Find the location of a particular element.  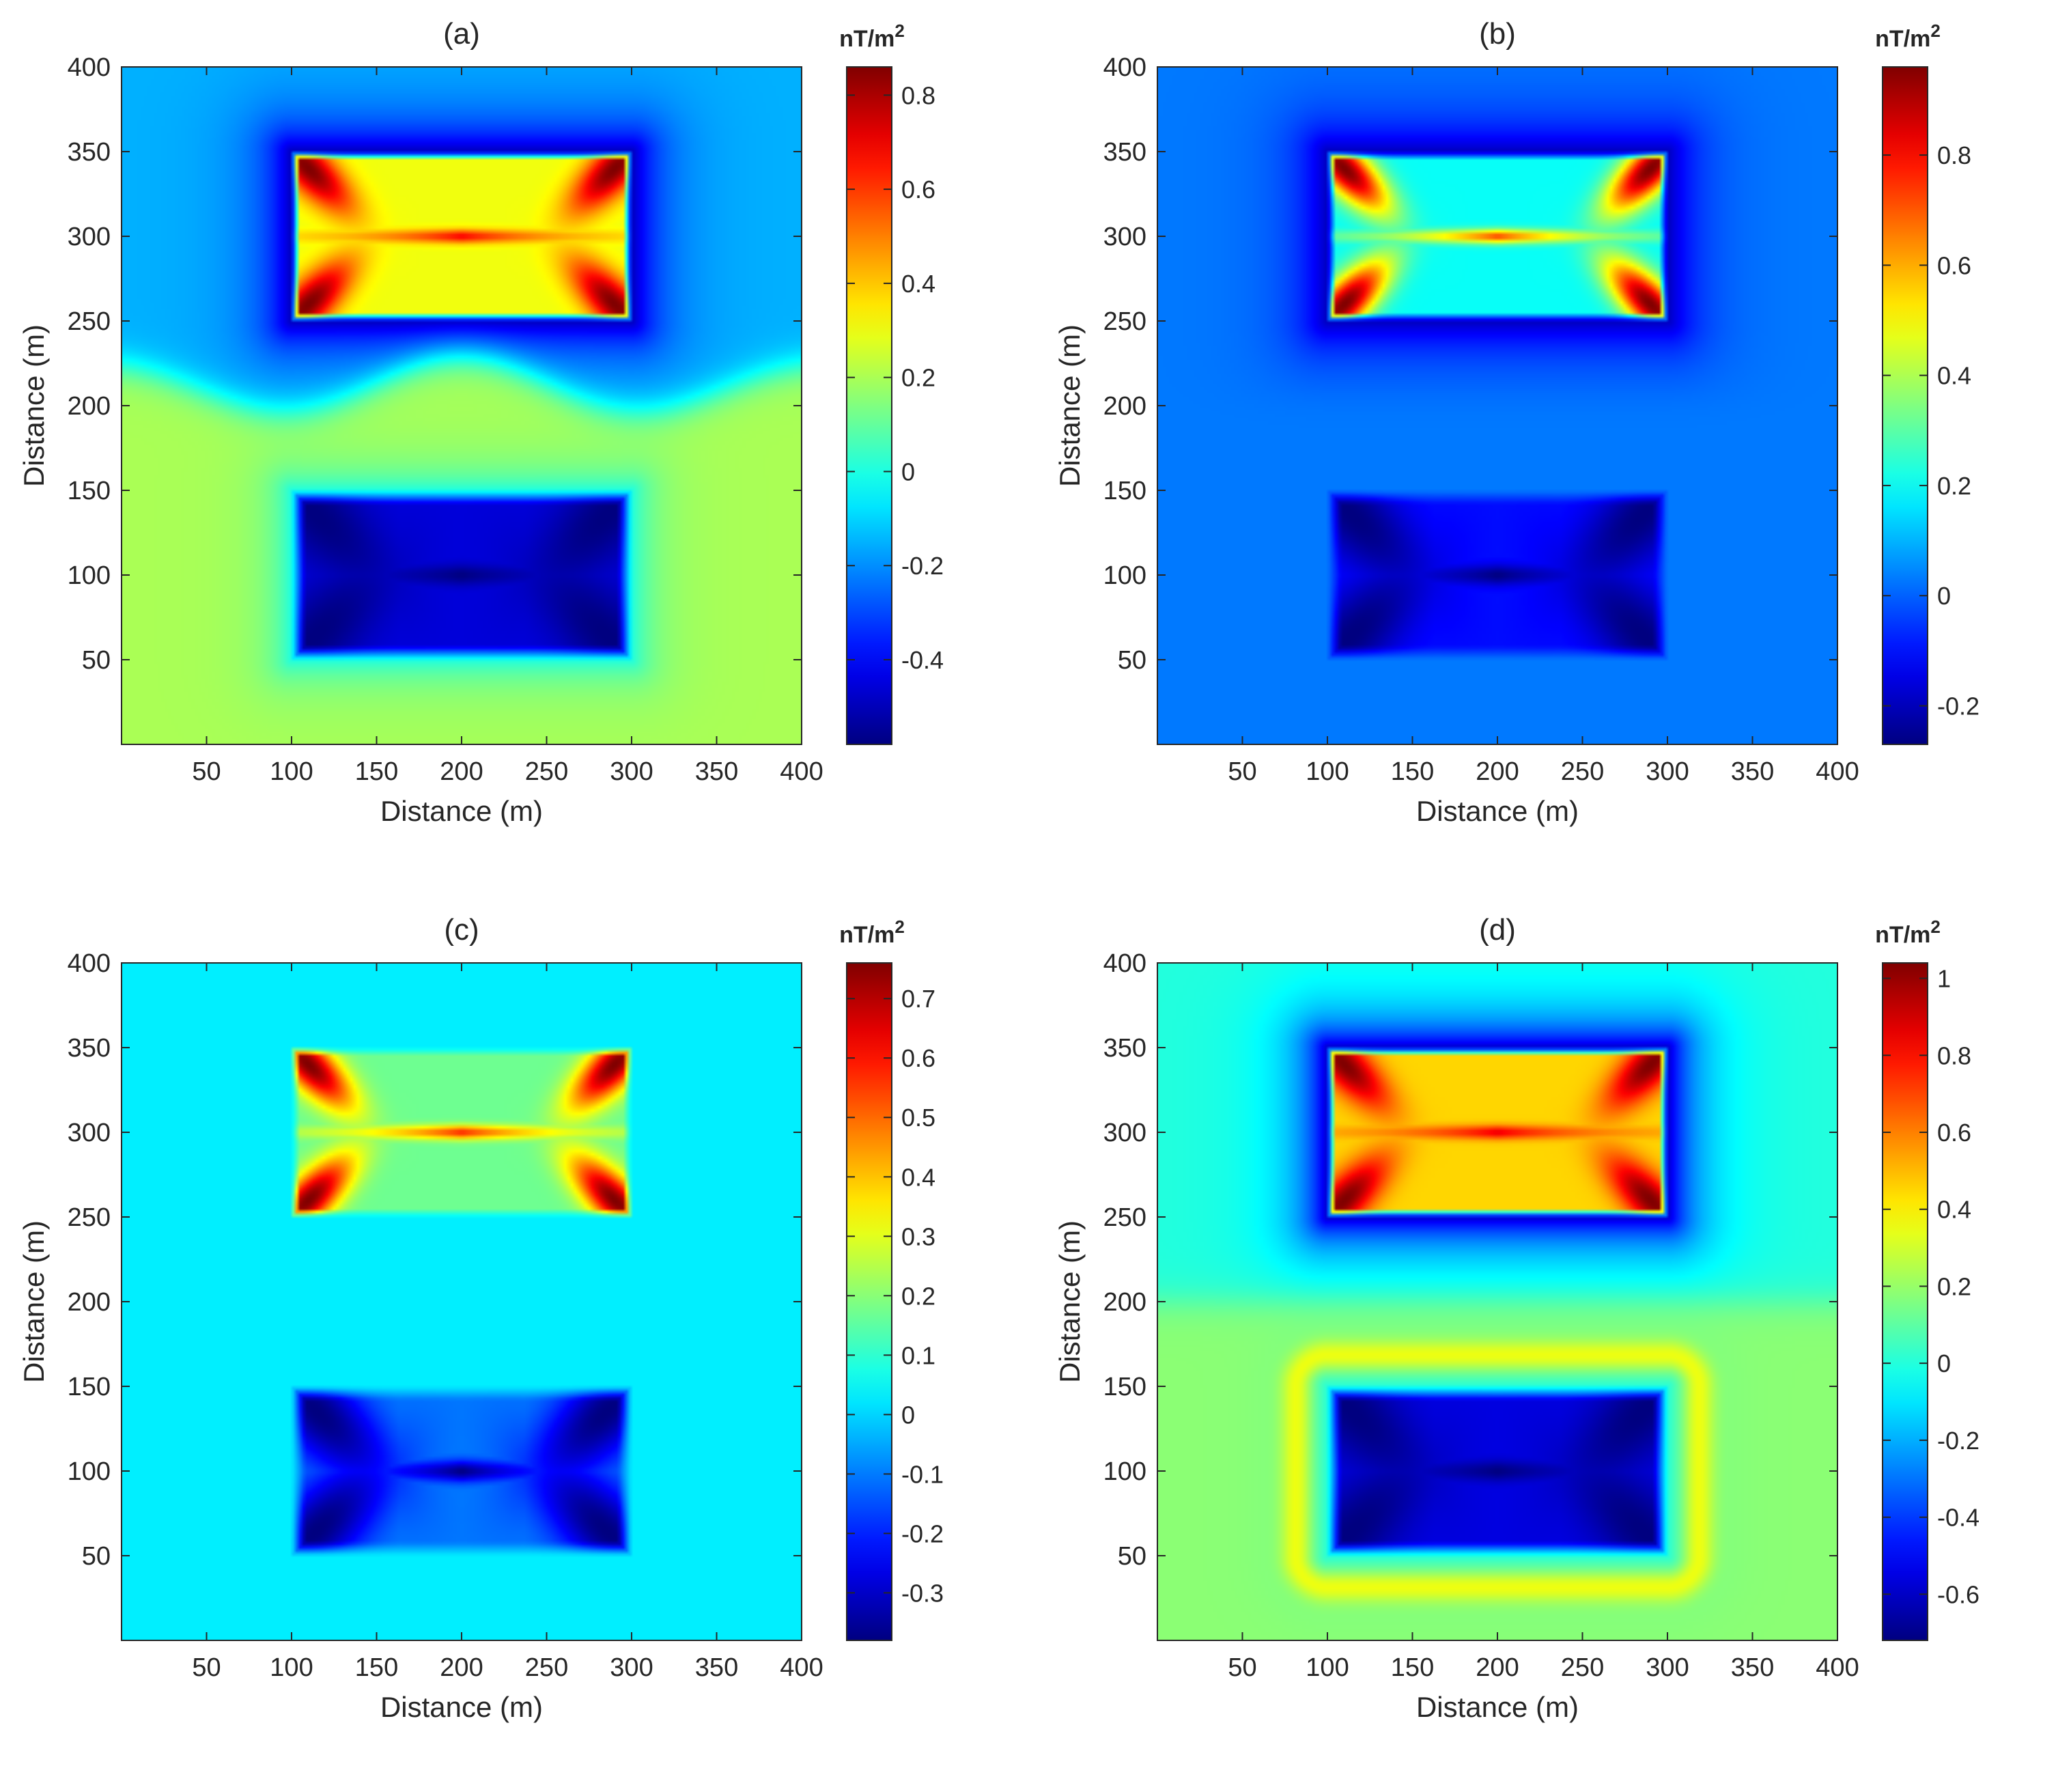

chart-title: (c) is located at coordinates (461, 930).